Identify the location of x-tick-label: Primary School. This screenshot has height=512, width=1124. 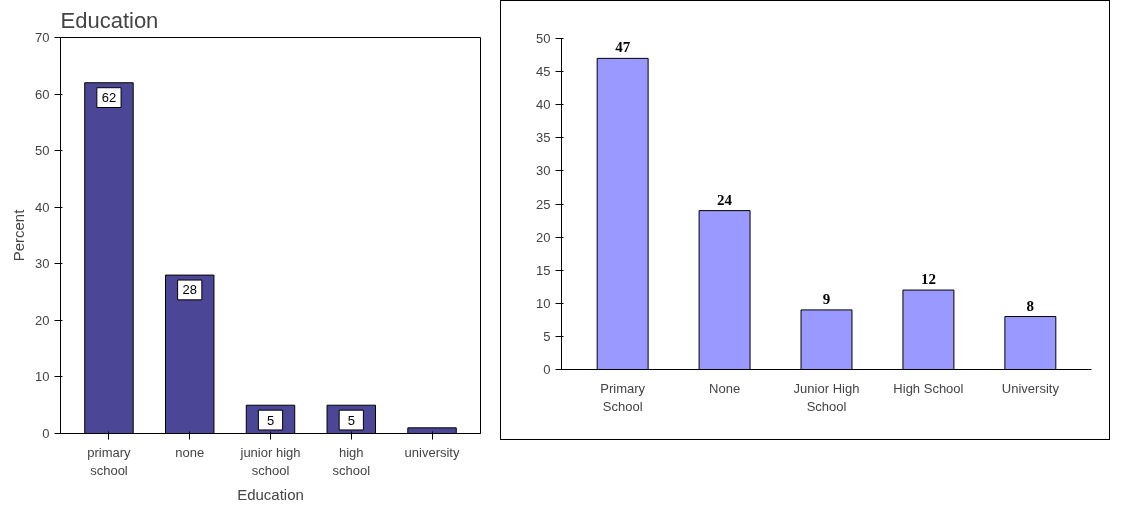
(623, 397).